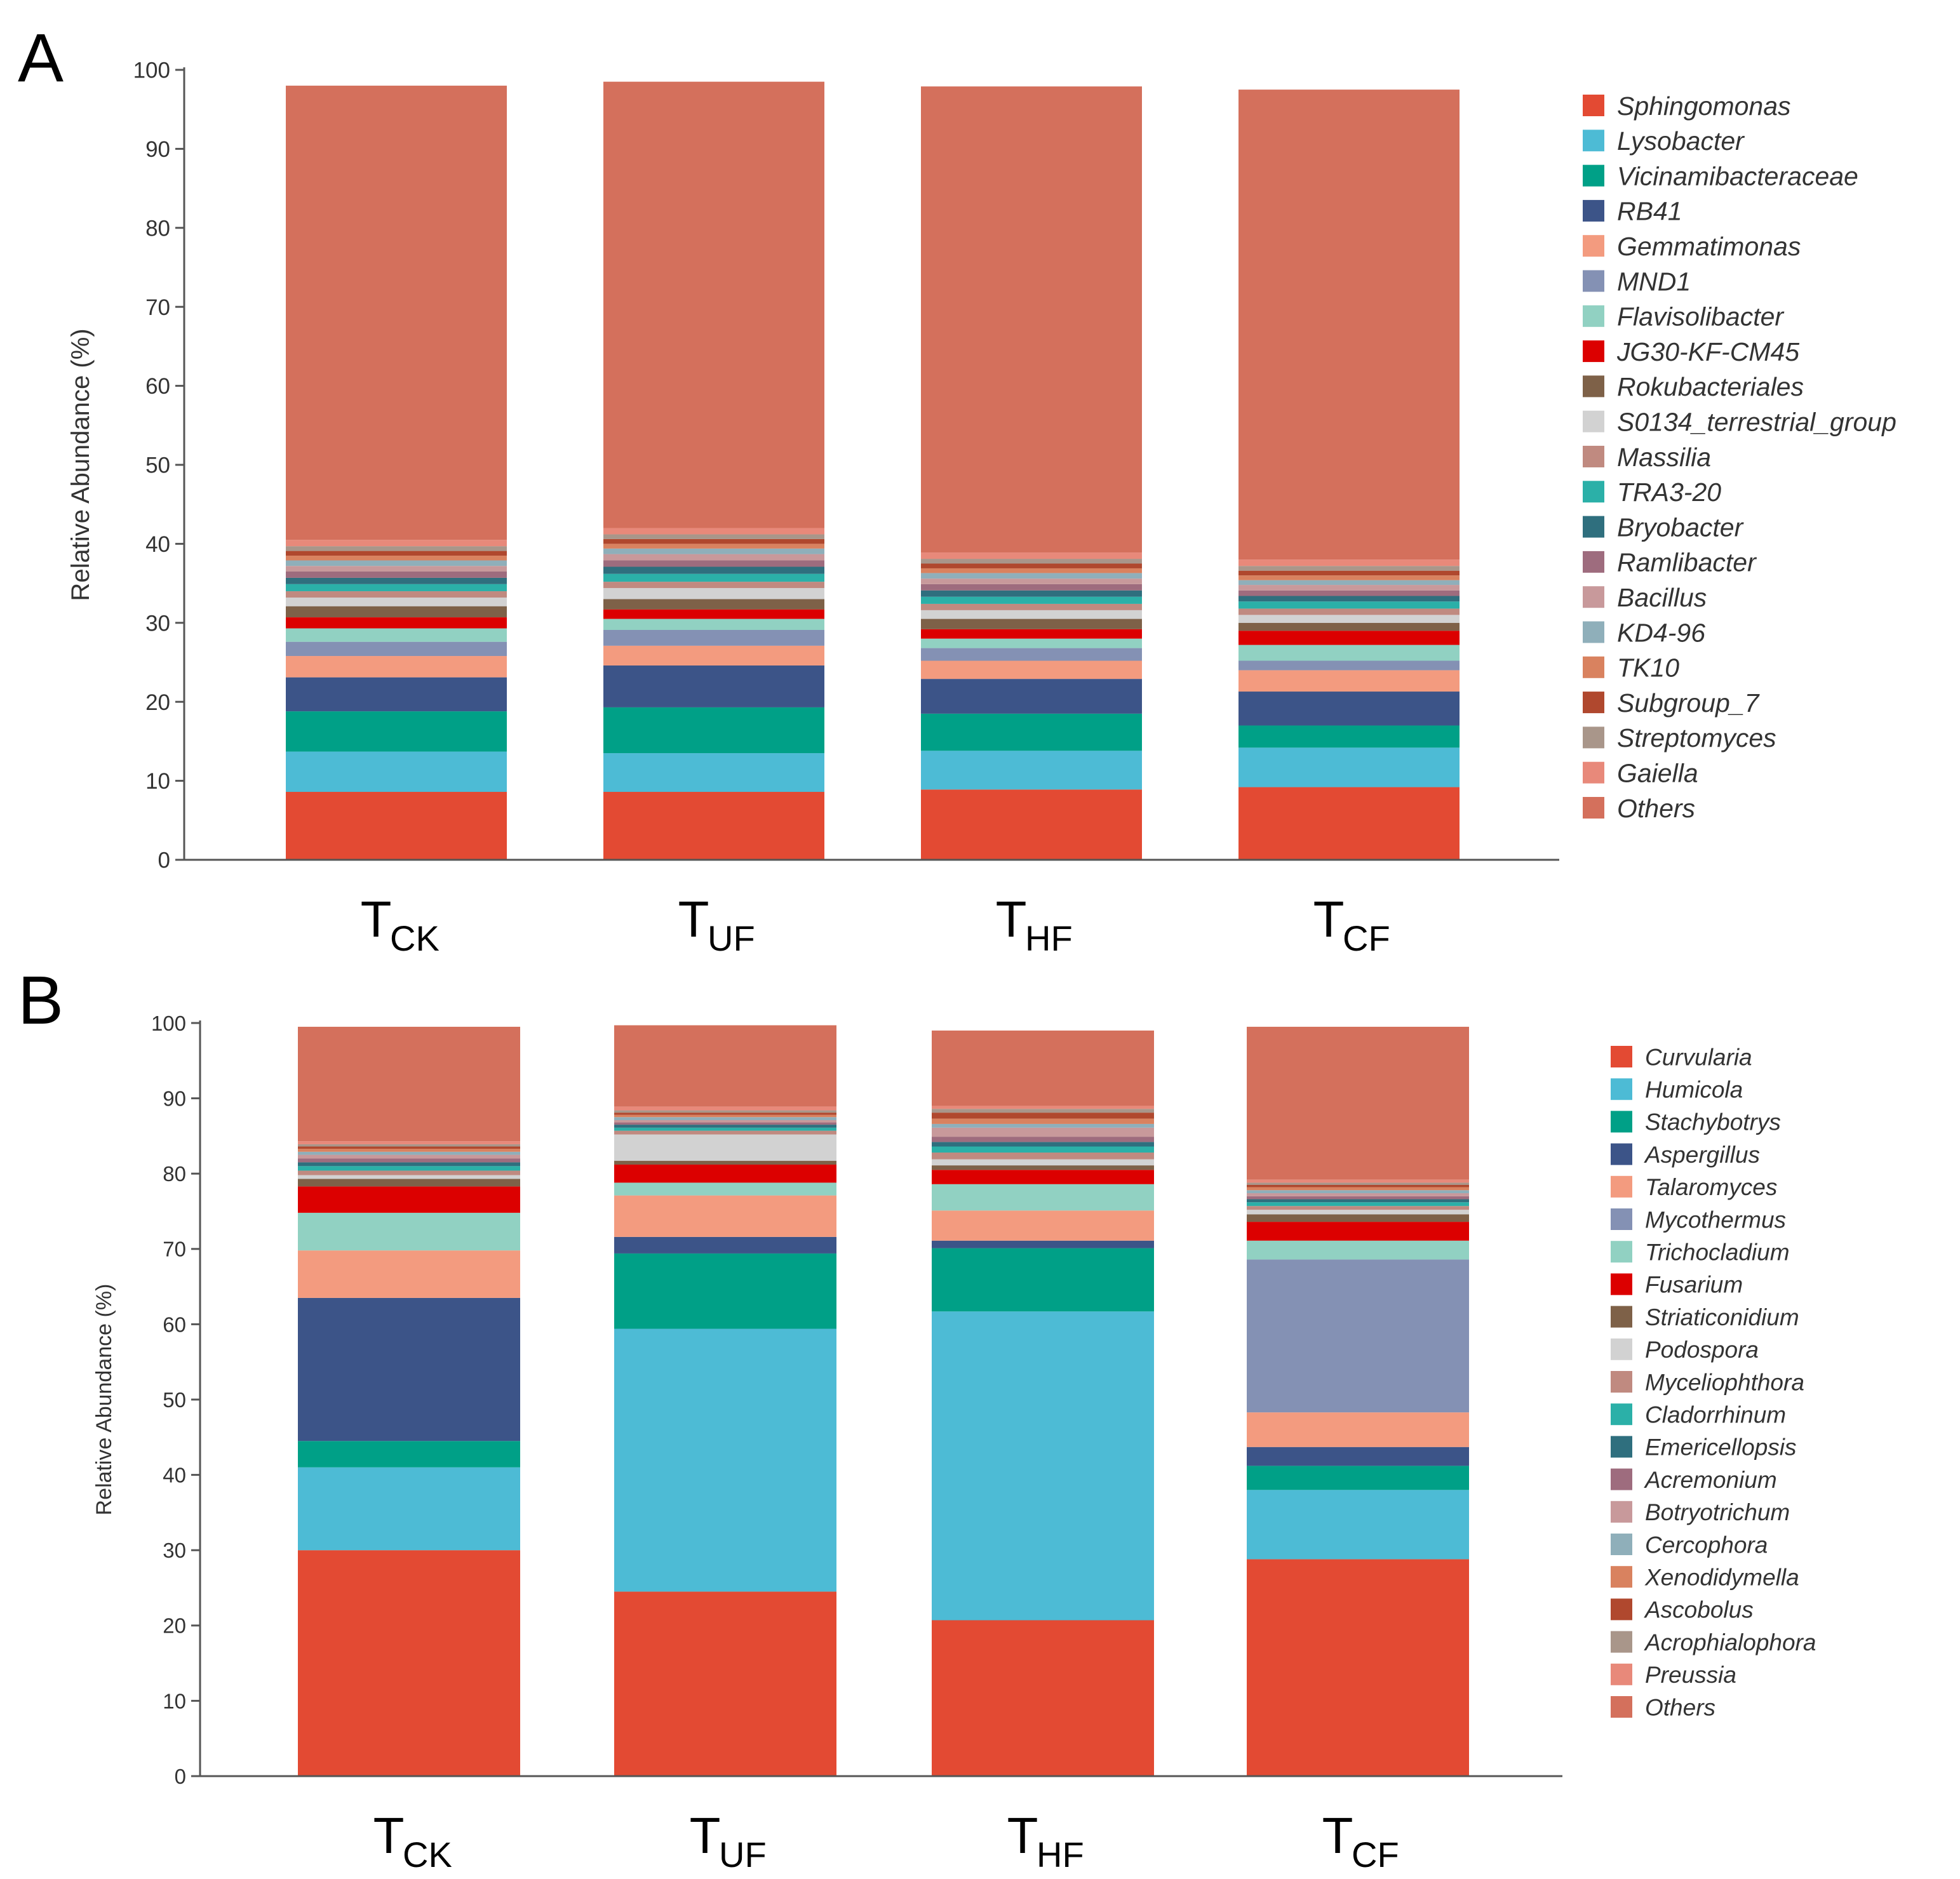  I want to click on legend-label: S0134_terrestrial_group, so click(1756, 421).